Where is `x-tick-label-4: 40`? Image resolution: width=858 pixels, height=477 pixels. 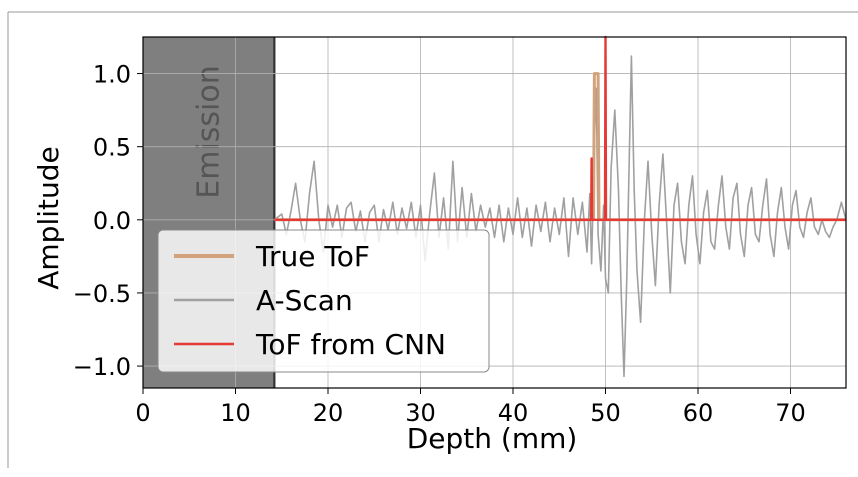 x-tick-label-4: 40 is located at coordinates (513, 413).